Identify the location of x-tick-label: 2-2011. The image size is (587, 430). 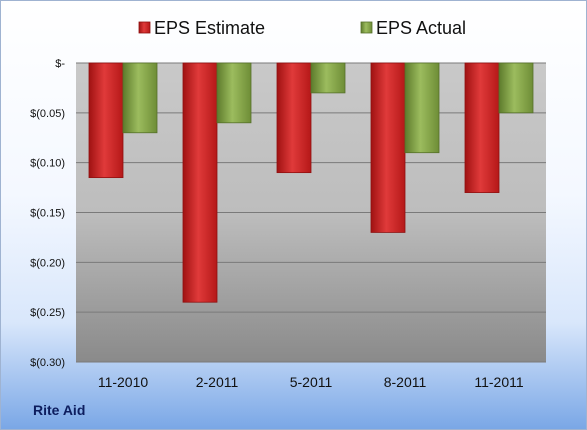
(217, 382).